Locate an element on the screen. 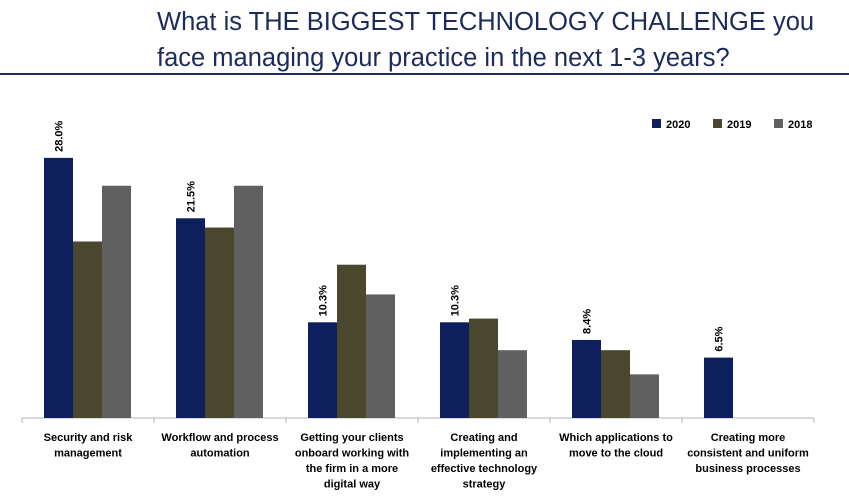 The height and width of the screenshot is (498, 849). category-label-line: strategy is located at coordinates (485, 485).